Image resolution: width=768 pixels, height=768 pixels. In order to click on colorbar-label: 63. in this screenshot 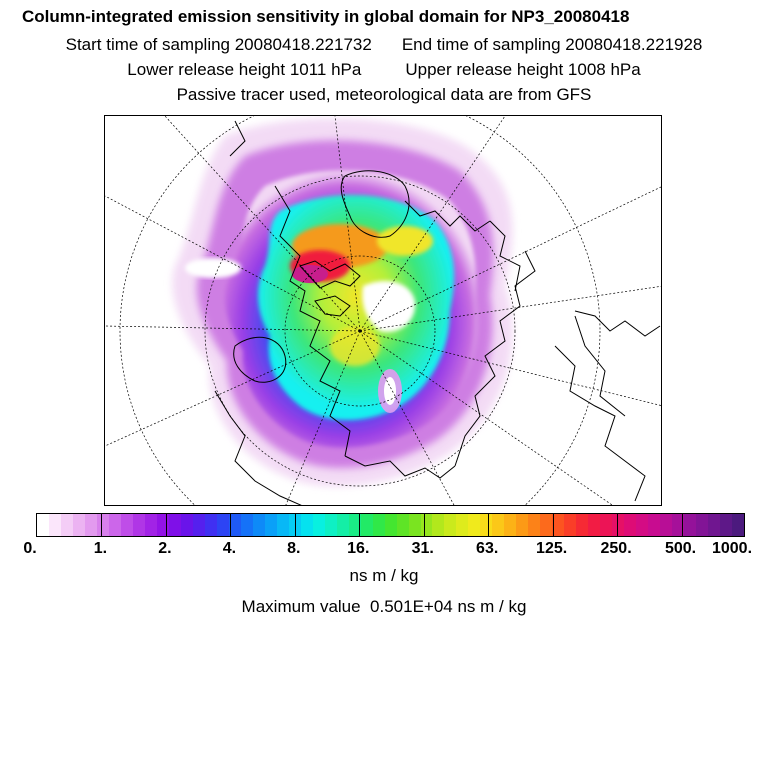, I will do `click(487, 548)`.